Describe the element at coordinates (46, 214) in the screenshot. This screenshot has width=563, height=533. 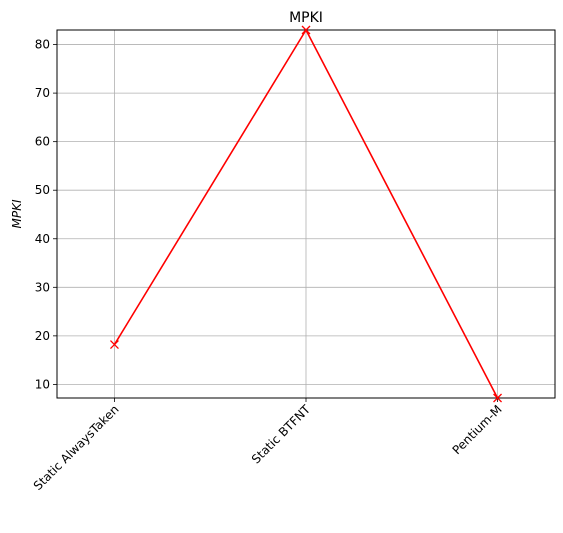
I see `y-axis-ticks: 10 20 30 40 50 60 70 80` at that location.